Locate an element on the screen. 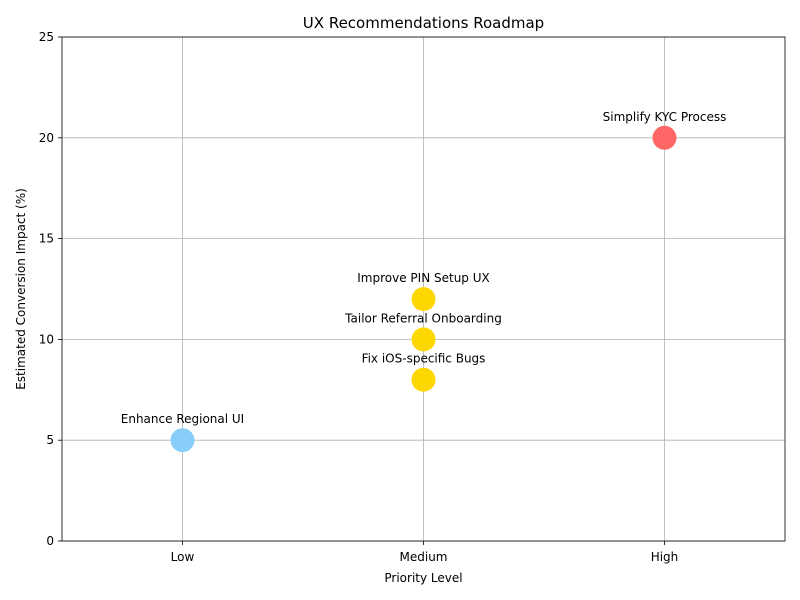 This screenshot has height=600, width=800. x-tick-label: Medium is located at coordinates (424, 557).